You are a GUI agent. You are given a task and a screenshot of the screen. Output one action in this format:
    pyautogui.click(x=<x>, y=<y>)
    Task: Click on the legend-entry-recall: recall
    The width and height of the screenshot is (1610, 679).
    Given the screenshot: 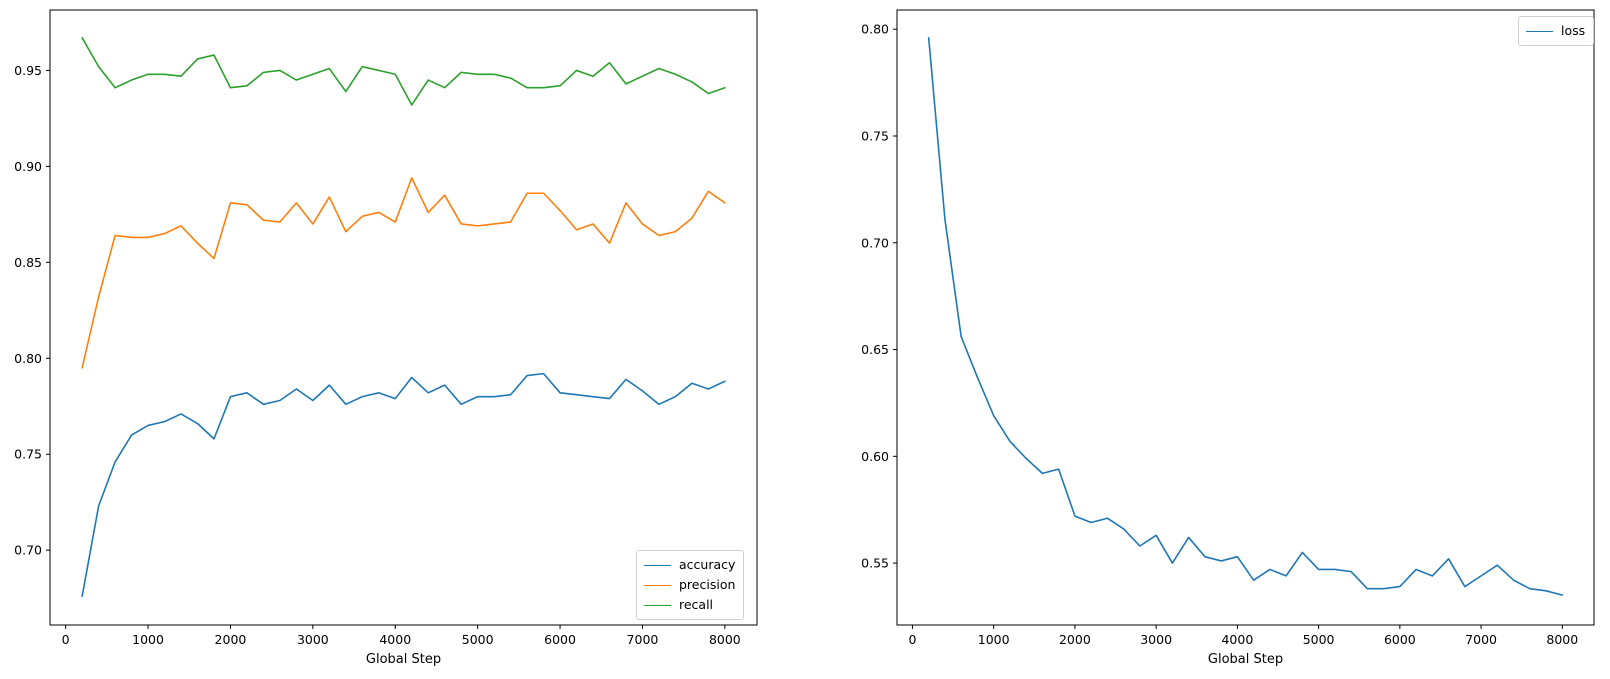 What is the action you would take?
    pyautogui.click(x=689, y=605)
    